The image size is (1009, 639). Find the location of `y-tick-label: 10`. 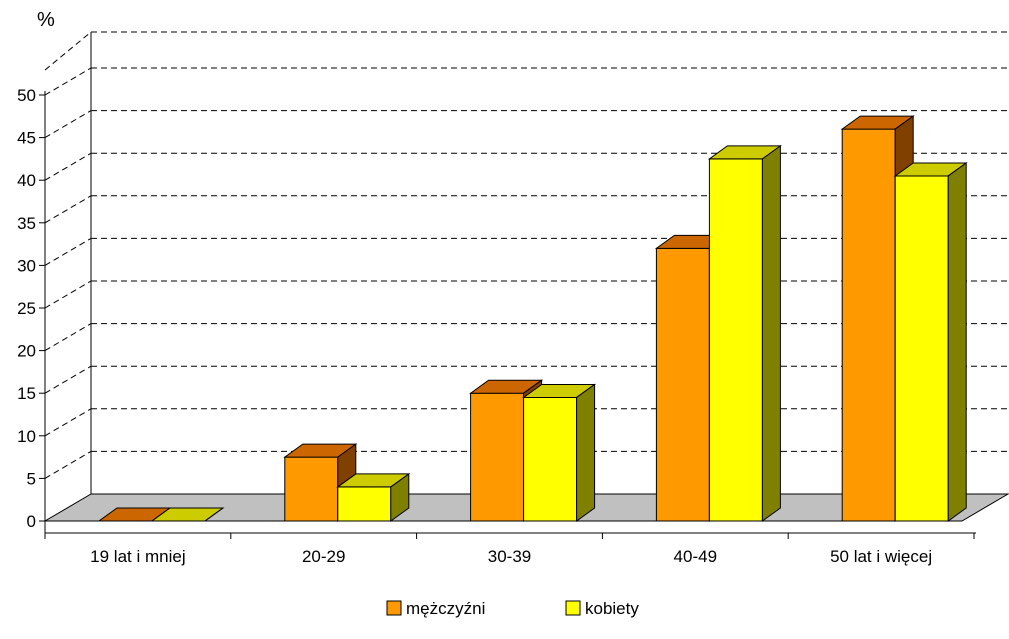

y-tick-label: 10 is located at coordinates (26, 436).